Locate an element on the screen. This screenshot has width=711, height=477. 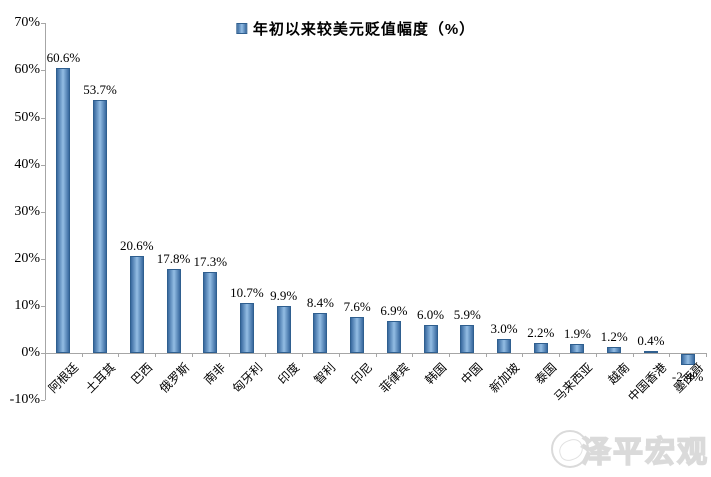
bar-value-label: 9.9% is located at coordinates (284, 296).